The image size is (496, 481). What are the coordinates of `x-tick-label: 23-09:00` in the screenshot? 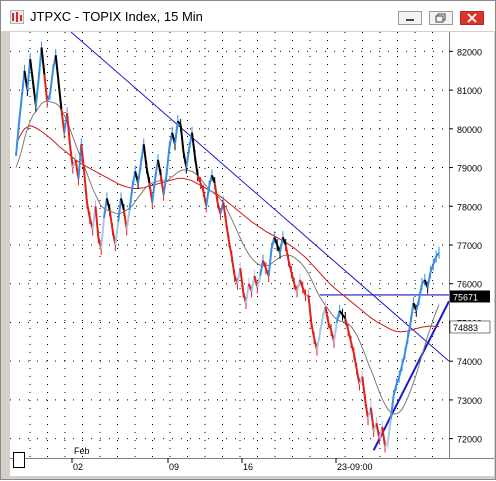 It's located at (355, 467).